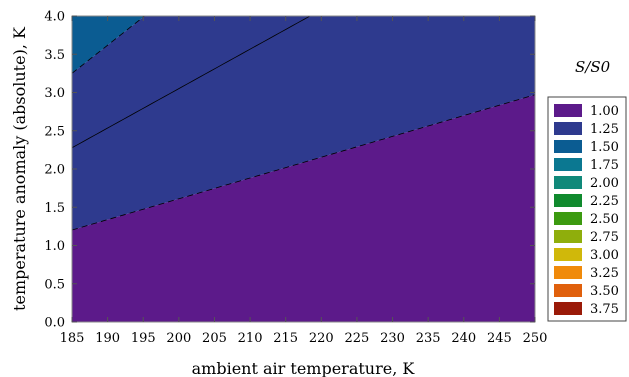  I want to click on x-tick-label: 240, so click(463, 338).